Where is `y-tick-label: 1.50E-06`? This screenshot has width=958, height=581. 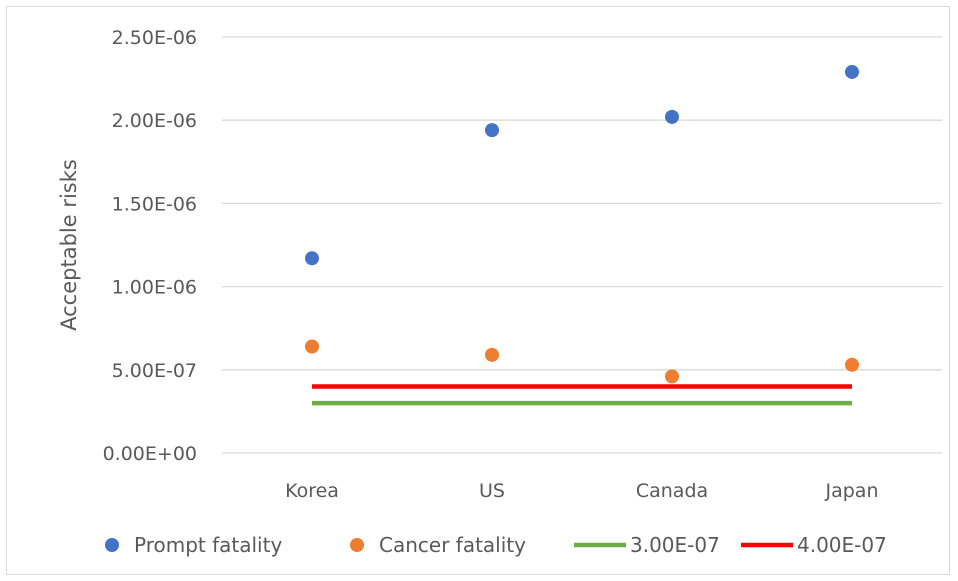 y-tick-label: 1.50E-06 is located at coordinates (154, 204).